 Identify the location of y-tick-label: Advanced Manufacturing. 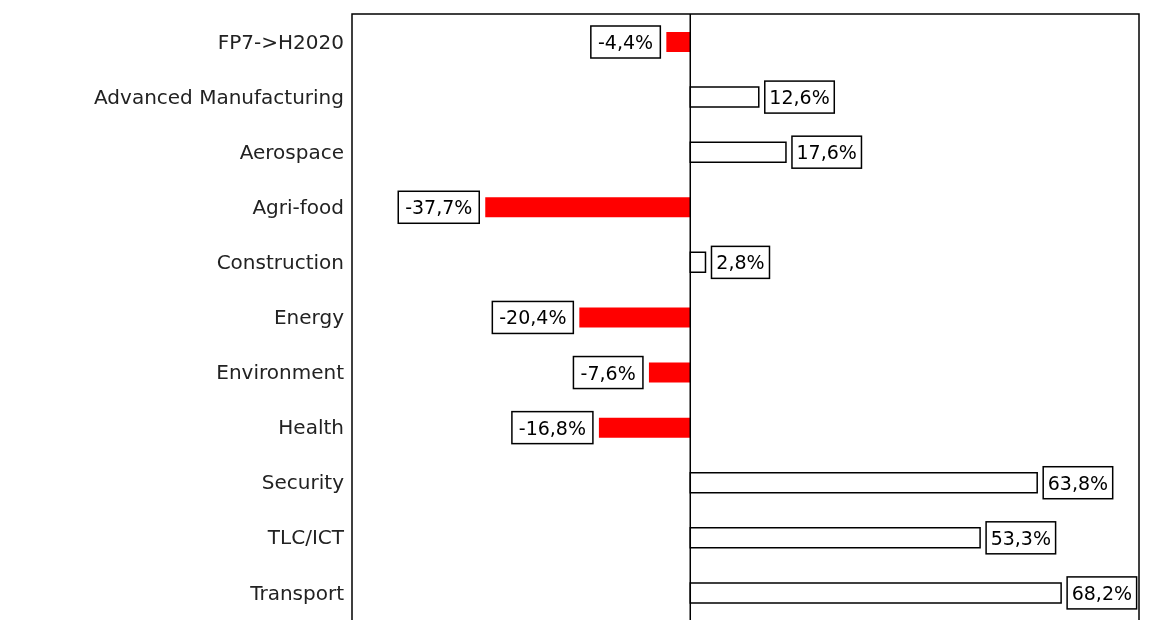
(219, 96).